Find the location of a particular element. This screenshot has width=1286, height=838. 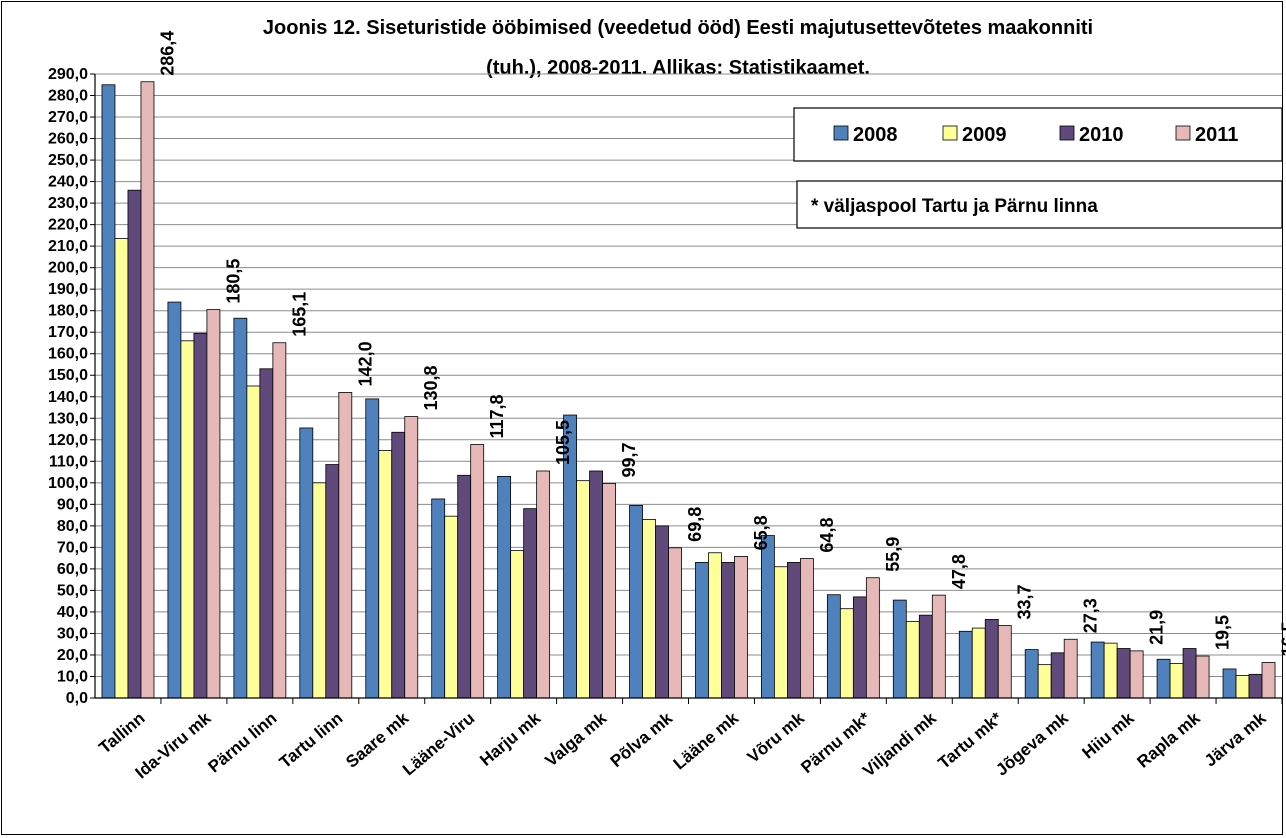

y-tick-label: 190,0 is located at coordinates (68, 289).